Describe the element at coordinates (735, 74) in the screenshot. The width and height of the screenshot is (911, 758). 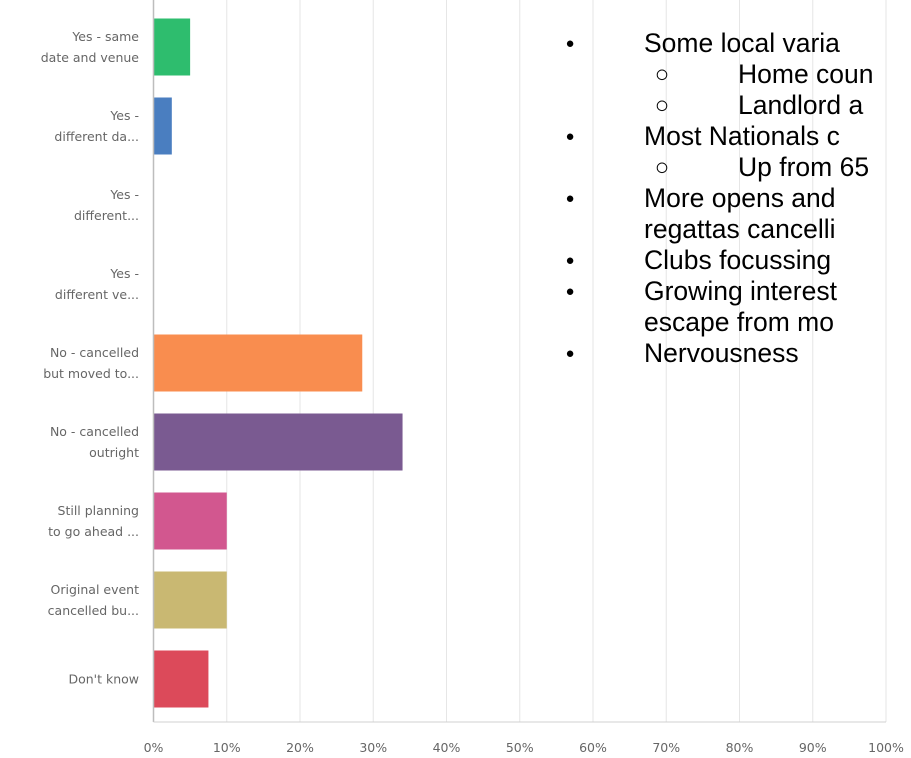
I see `sub-bullet-item: ○ Home coun` at that location.